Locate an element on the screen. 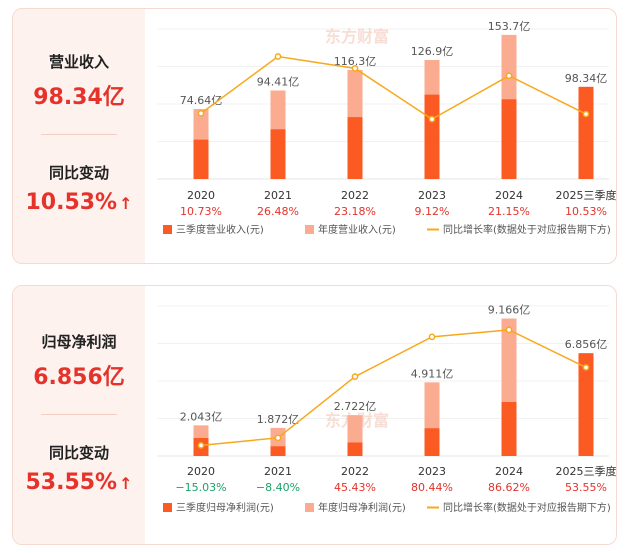 The image size is (625, 553). legend-entry: 三季度营业收入(元) is located at coordinates (220, 229).